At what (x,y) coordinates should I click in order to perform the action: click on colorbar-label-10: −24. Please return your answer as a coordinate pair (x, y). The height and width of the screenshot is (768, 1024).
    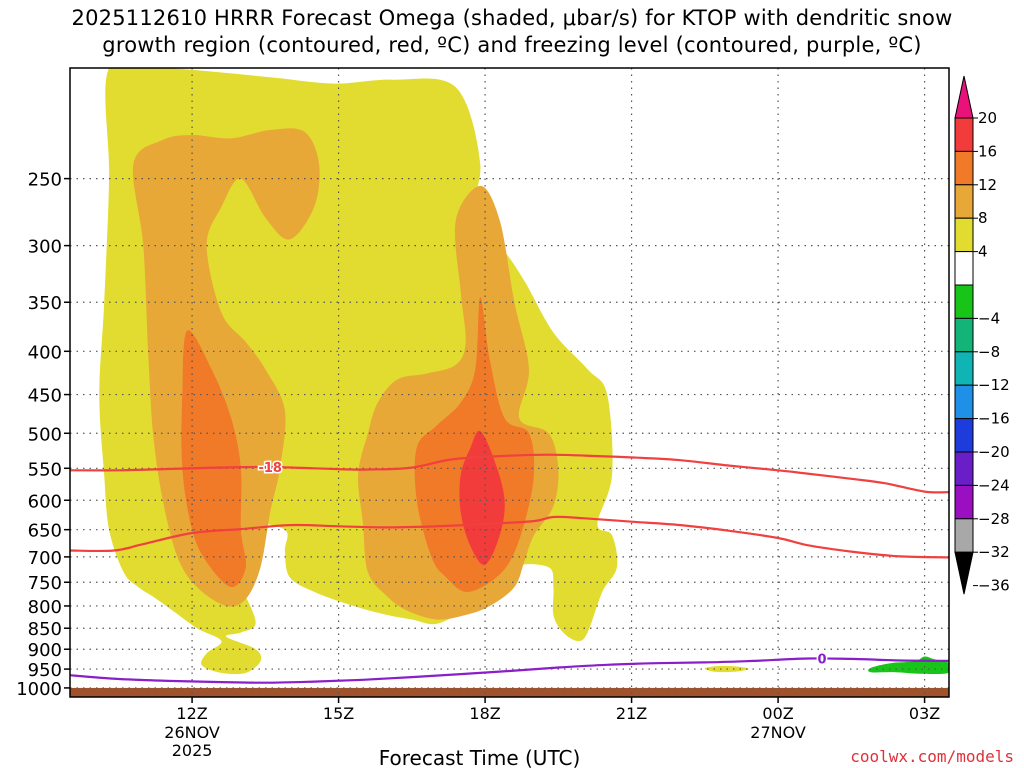
    Looking at the image, I should click on (994, 485).